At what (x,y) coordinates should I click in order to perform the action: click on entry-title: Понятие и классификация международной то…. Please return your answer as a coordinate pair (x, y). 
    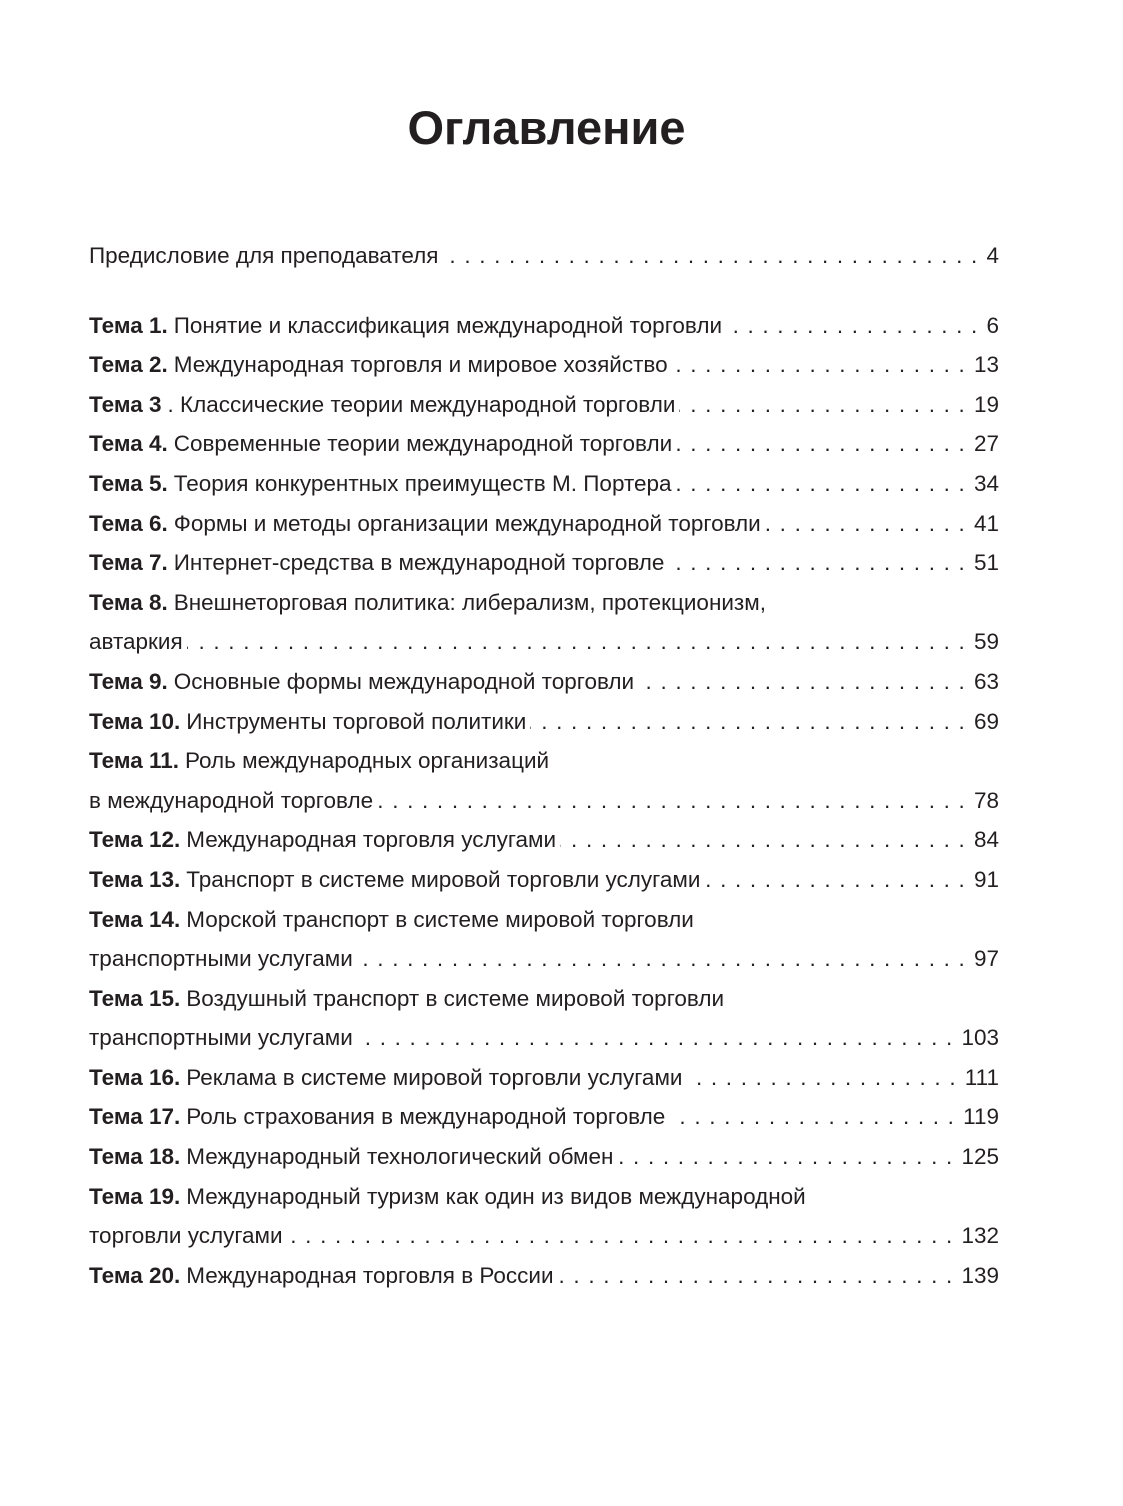
    Looking at the image, I should click on (448, 325).